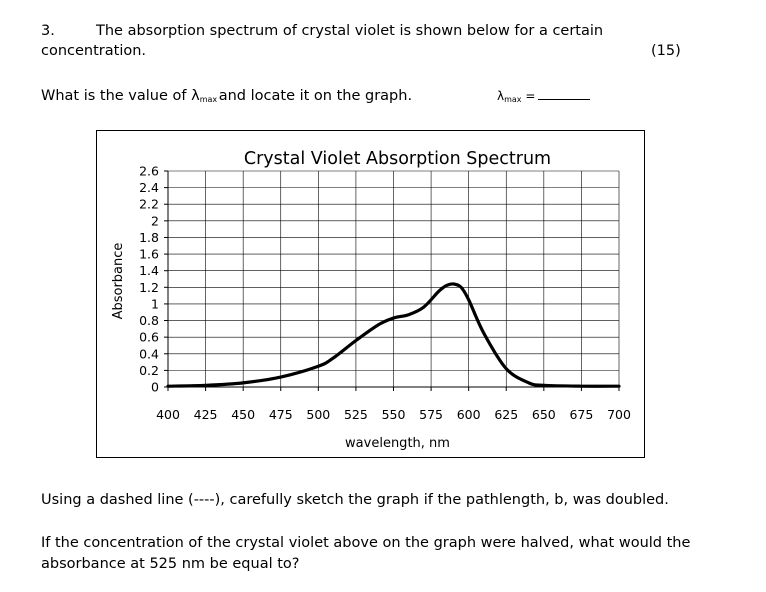 This screenshot has height=592, width=766. Describe the element at coordinates (318, 414) in the screenshot. I see `x-tick-label: 500` at that location.